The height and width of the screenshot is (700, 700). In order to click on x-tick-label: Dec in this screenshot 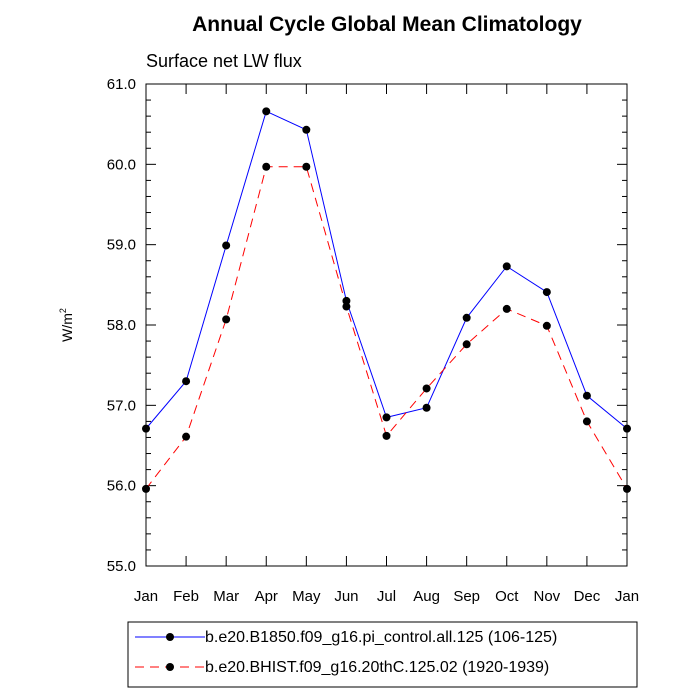, I will do `click(587, 596)`.